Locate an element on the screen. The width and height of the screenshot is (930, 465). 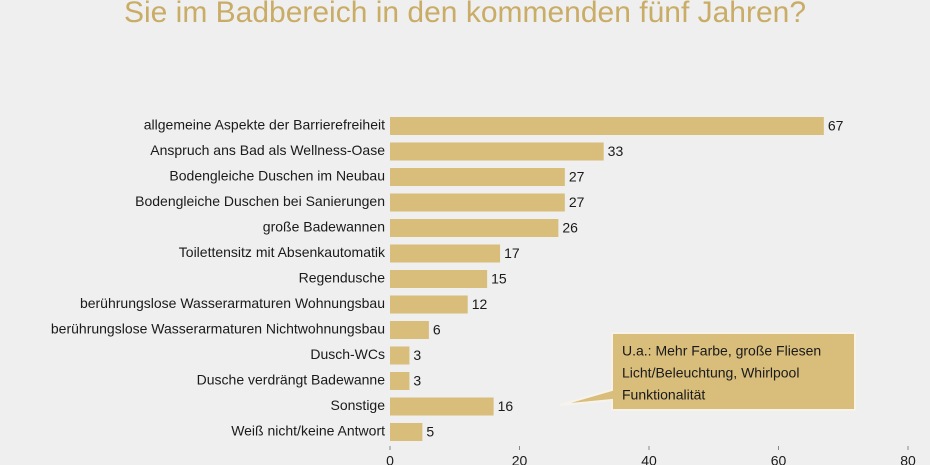
annotation-text: Funktionalität is located at coordinates (663, 395).